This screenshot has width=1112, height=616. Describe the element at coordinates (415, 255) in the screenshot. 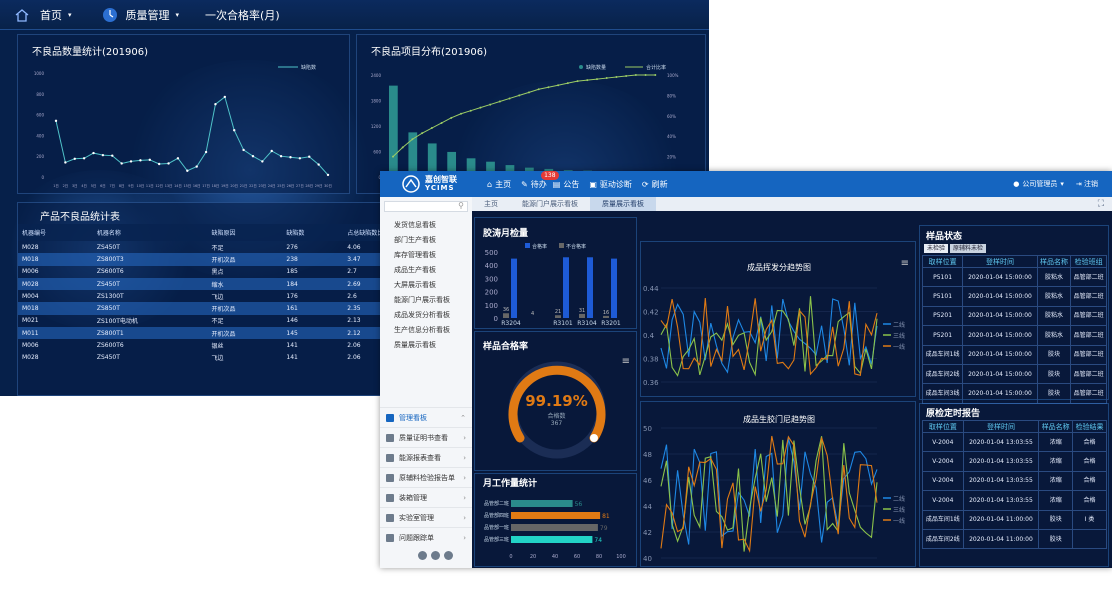

I see `submenu-item: 库存管理看板` at that location.